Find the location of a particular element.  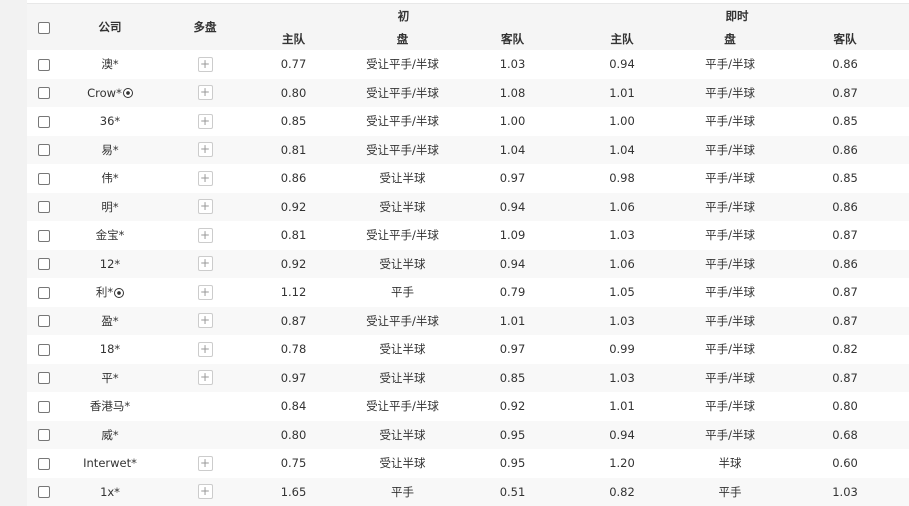

company-name: 伟* is located at coordinates (109, 178).